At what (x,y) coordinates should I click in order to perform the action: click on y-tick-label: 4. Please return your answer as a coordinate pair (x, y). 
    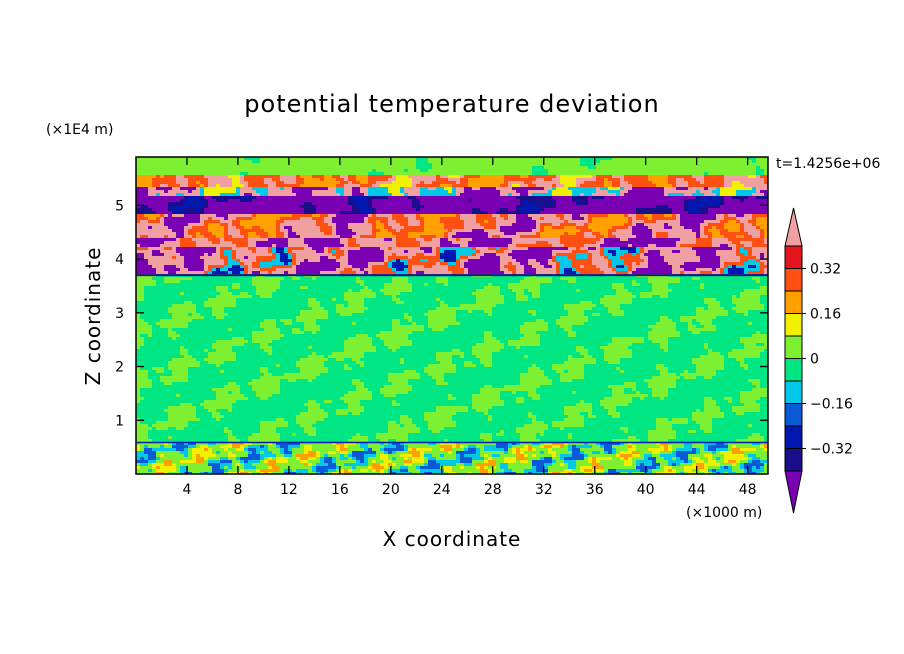
    Looking at the image, I should click on (119, 260).